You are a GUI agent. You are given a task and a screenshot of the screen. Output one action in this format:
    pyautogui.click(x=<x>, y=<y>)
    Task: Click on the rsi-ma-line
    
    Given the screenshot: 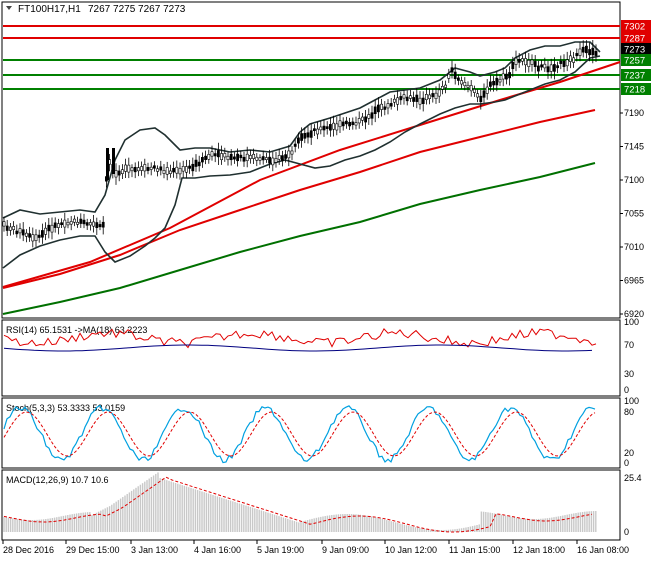 What is the action you would take?
    pyautogui.click(x=298, y=348)
    